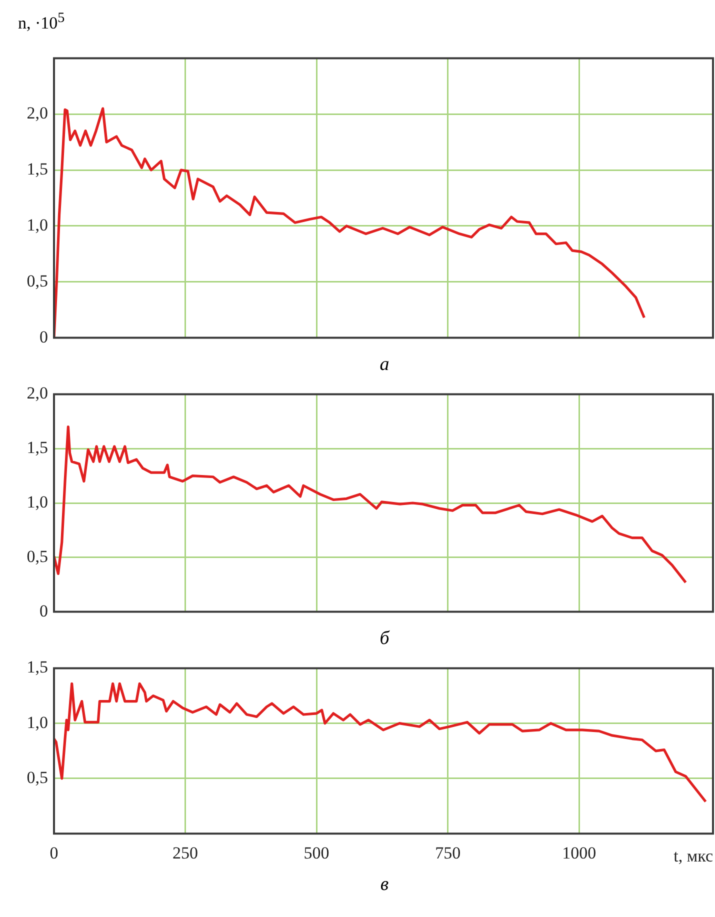 This screenshot has height=917, width=715. What do you see at coordinates (41, 22) in the screenshot?
I see `y-axis-title: n, ·10$^{5}$` at bounding box center [41, 22].